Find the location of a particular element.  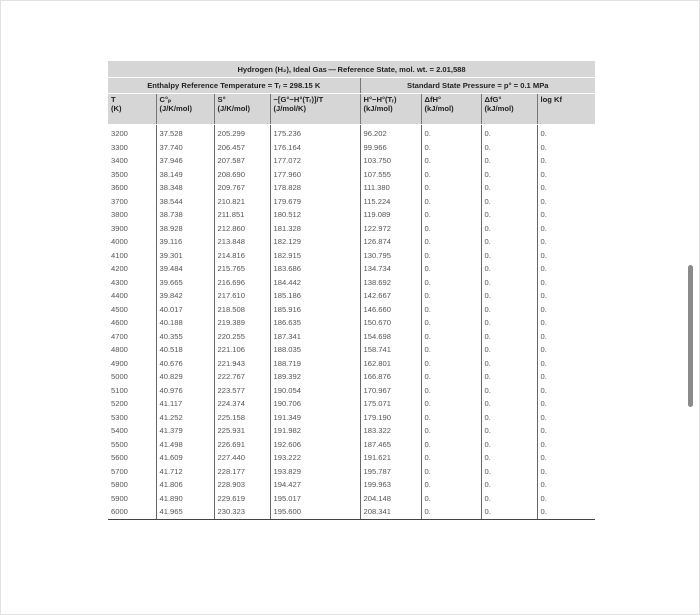

column-unit: (J/mol/K) is located at coordinates (290, 108).